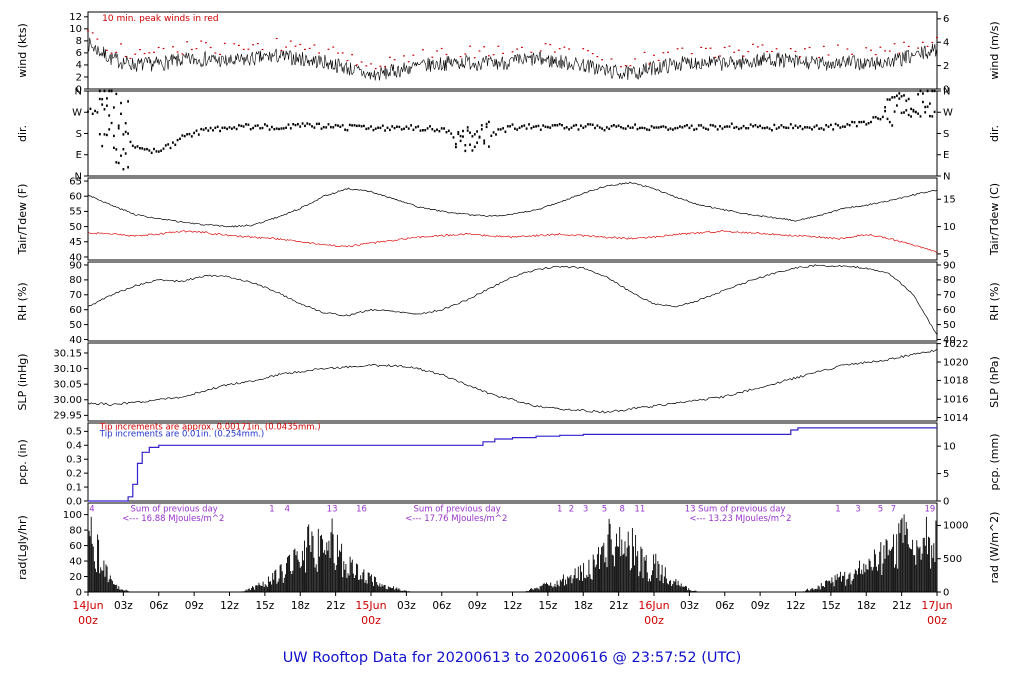 Image resolution: width=1024 pixels, height=700 pixels. What do you see at coordinates (67, 353) in the screenshot?
I see `ytick-left-slp: 30.15` at bounding box center [67, 353].